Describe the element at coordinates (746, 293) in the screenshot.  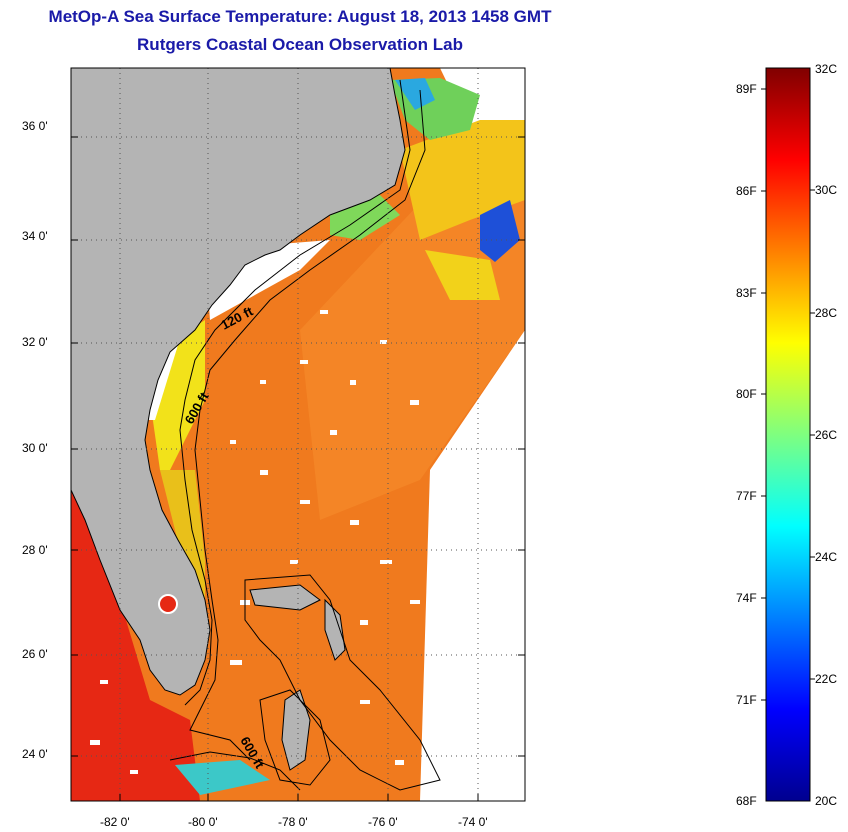
I see `cb-label-83f: 83F` at that location.